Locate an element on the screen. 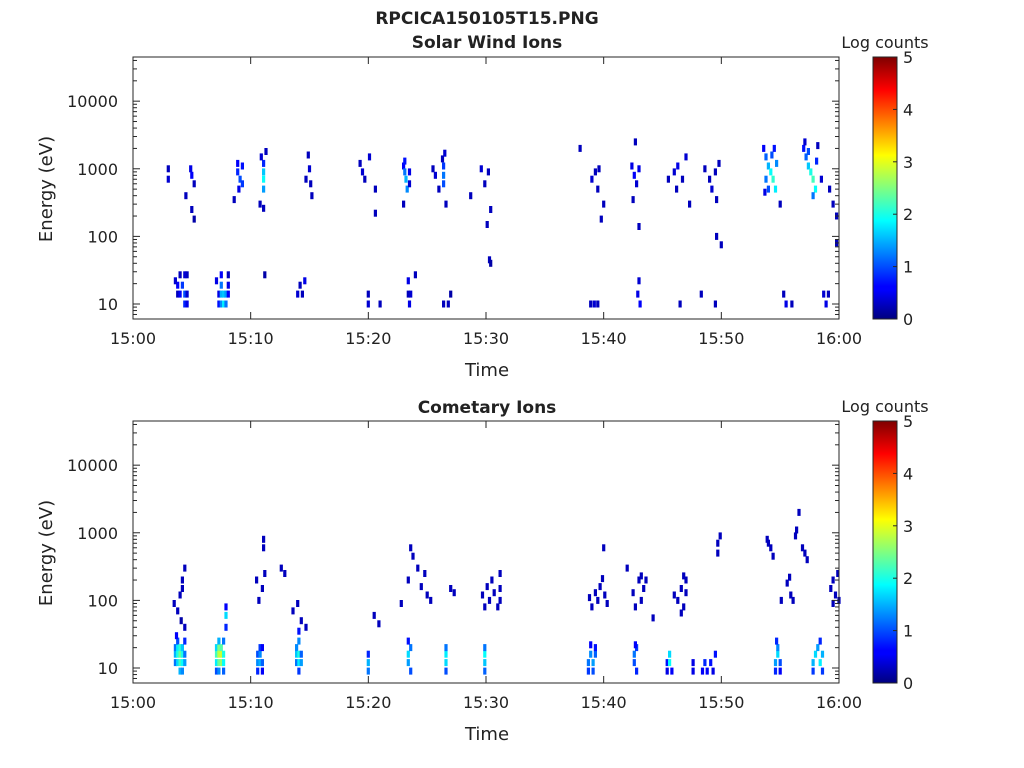 The height and width of the screenshot is (768, 1024). y-tick-label: 100 is located at coordinates (102, 600).